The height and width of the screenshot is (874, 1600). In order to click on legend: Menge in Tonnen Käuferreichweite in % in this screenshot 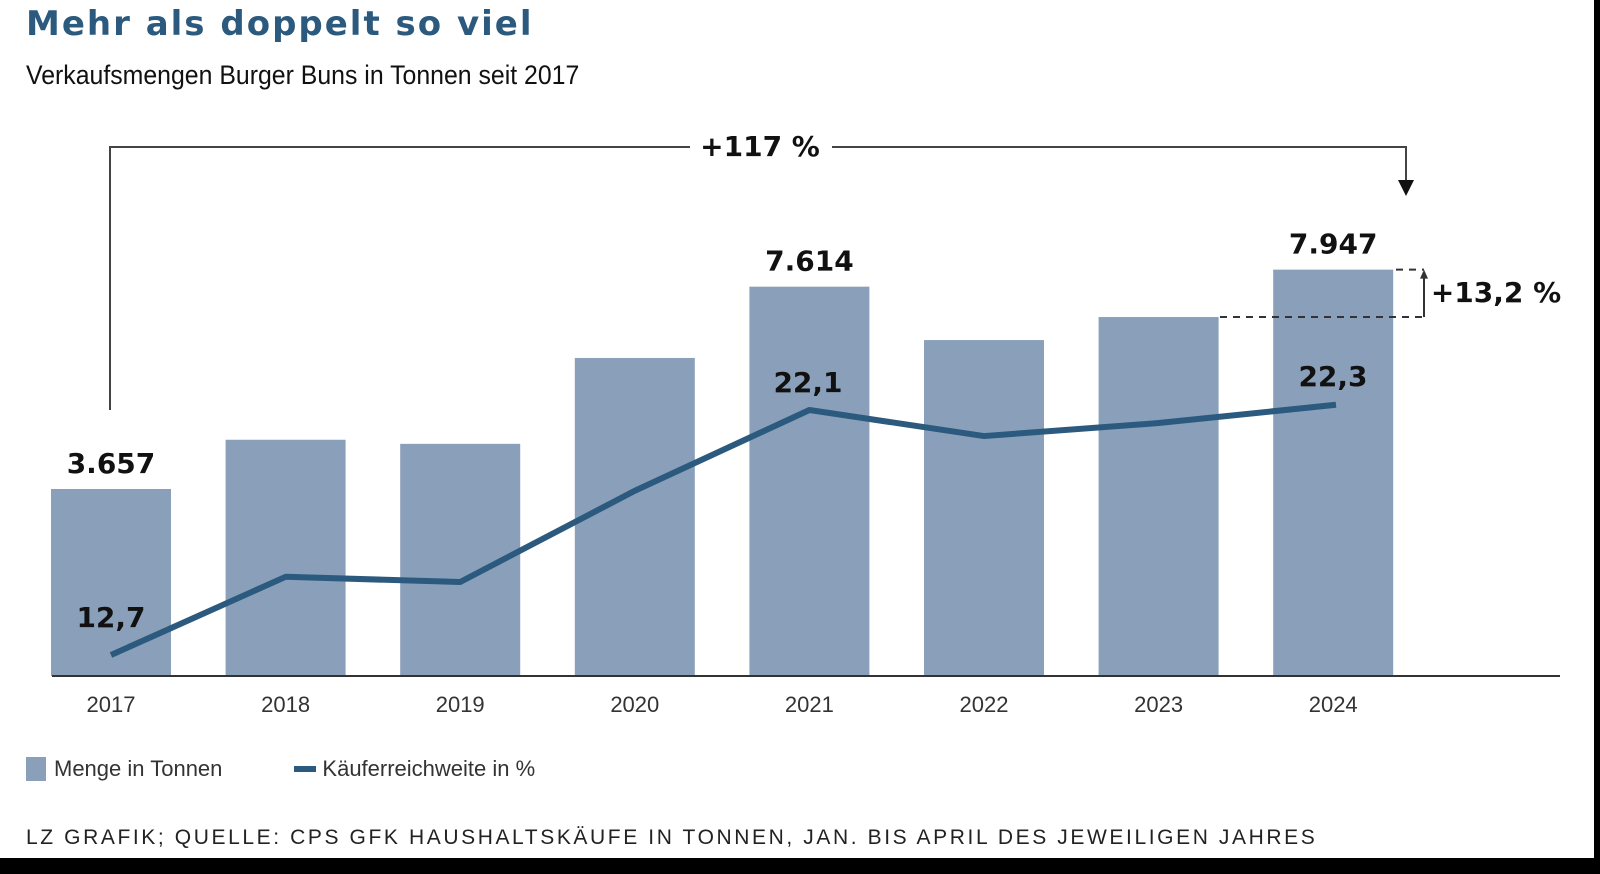, I will do `click(316, 769)`.